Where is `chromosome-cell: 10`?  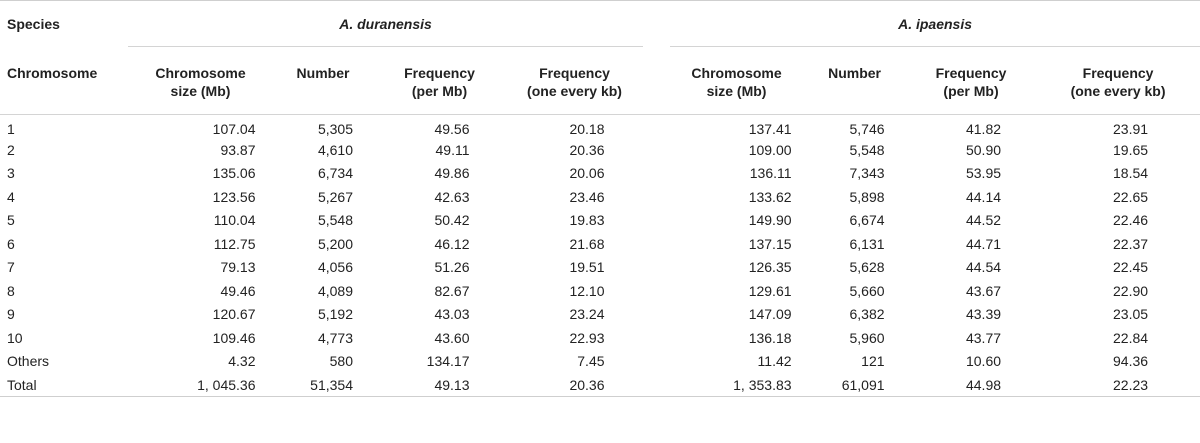
chromosome-cell: 10 is located at coordinates (15, 337).